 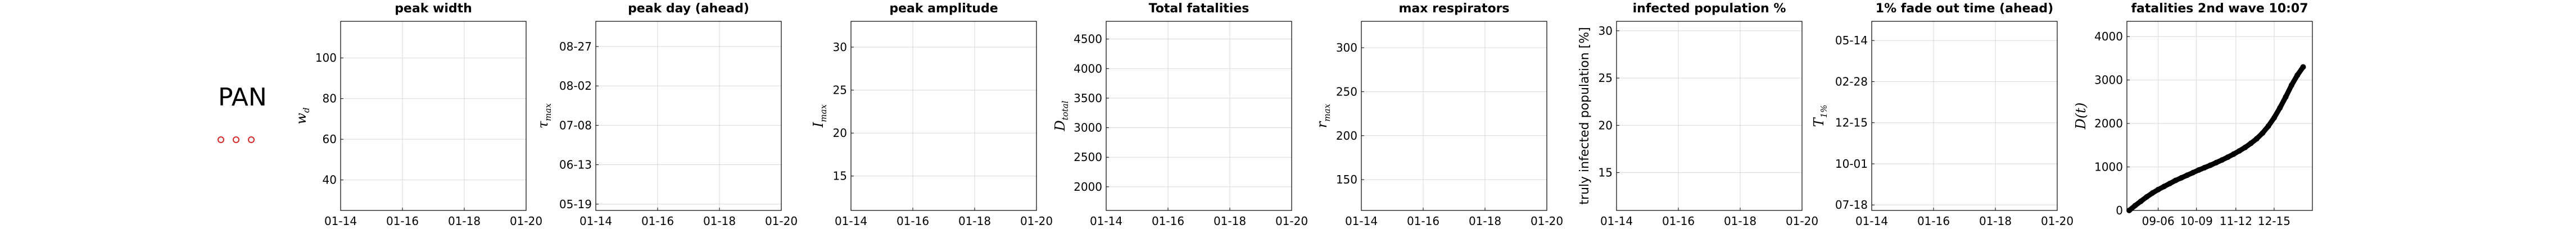 I want to click on y-axis-label: T1%, so click(x=1820, y=116).